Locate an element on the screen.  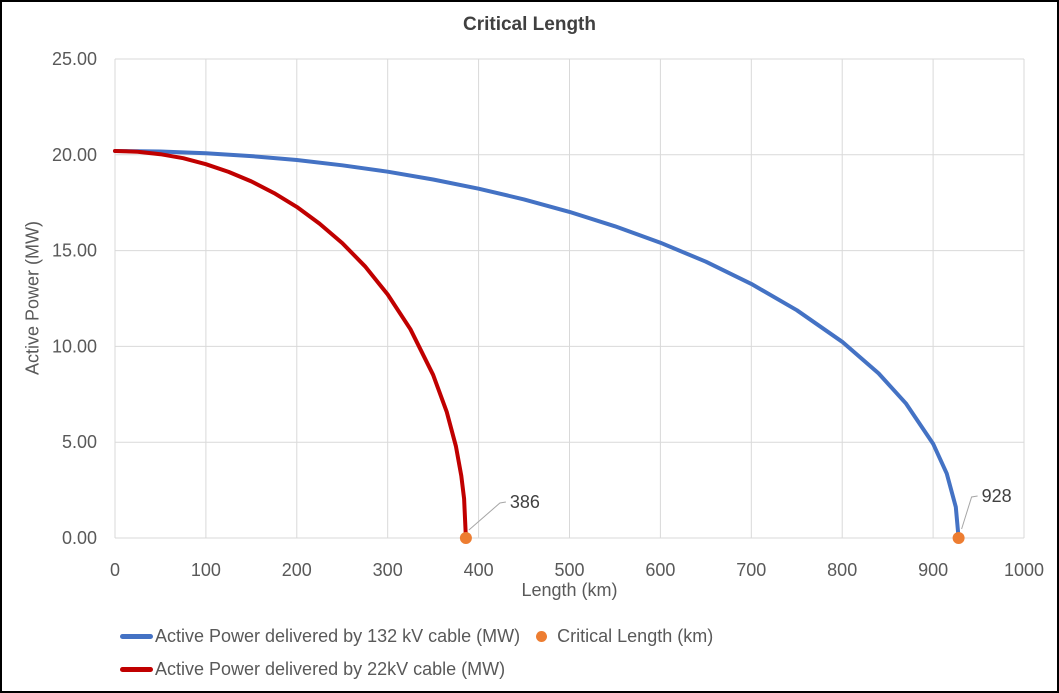
legend-item-critical-length: Critical Length (km) is located at coordinates (624, 636).